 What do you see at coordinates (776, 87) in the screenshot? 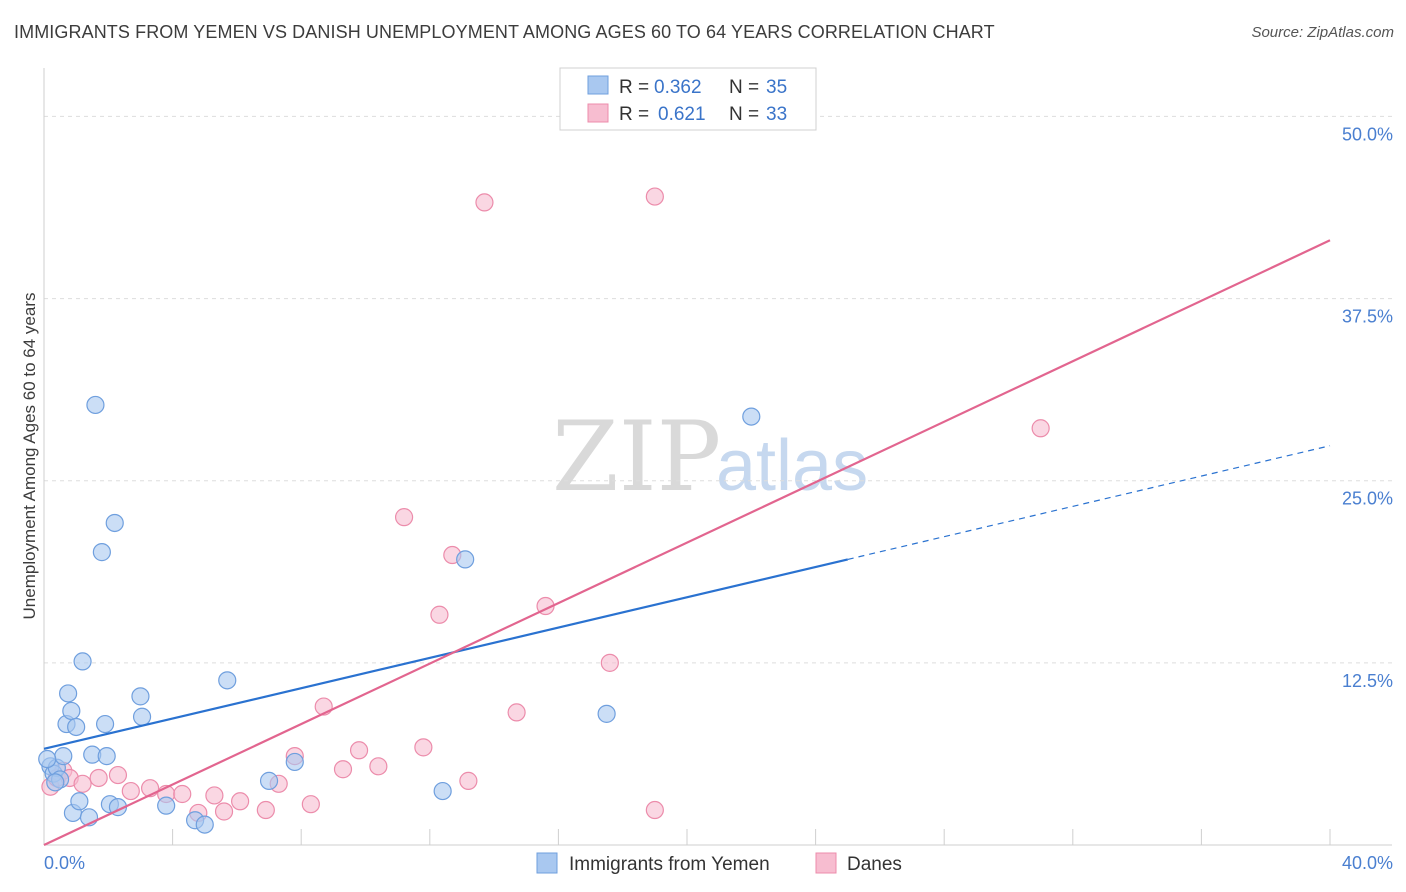
I see `legend-n-value-yemen: 35` at bounding box center [776, 87].